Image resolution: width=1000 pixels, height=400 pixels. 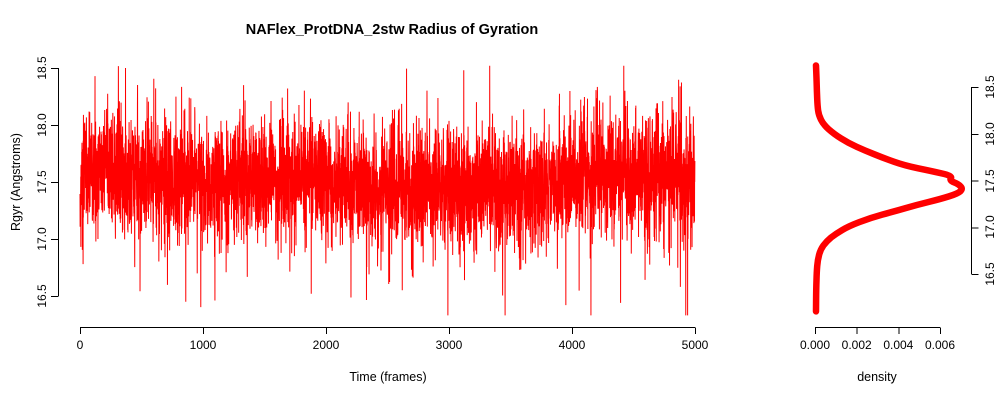 I want to click on time-tick-label-4000: 4000, so click(x=572, y=345).